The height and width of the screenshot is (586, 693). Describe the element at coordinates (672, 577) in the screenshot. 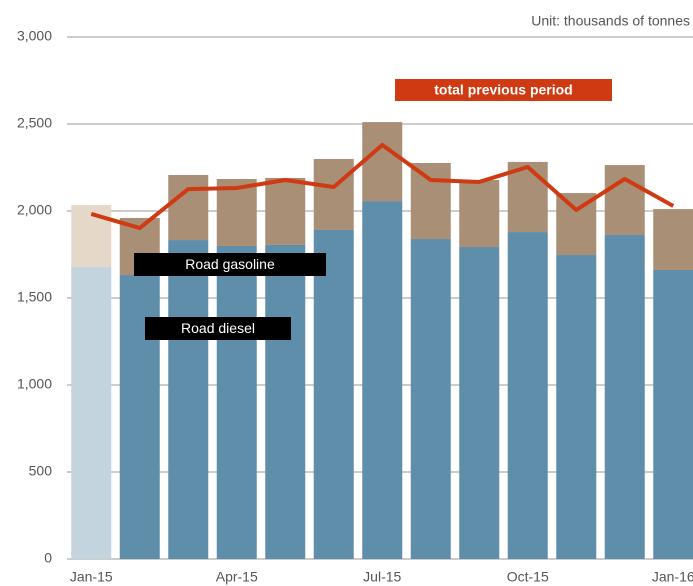

I see `x-tick-label: Jan-16` at that location.